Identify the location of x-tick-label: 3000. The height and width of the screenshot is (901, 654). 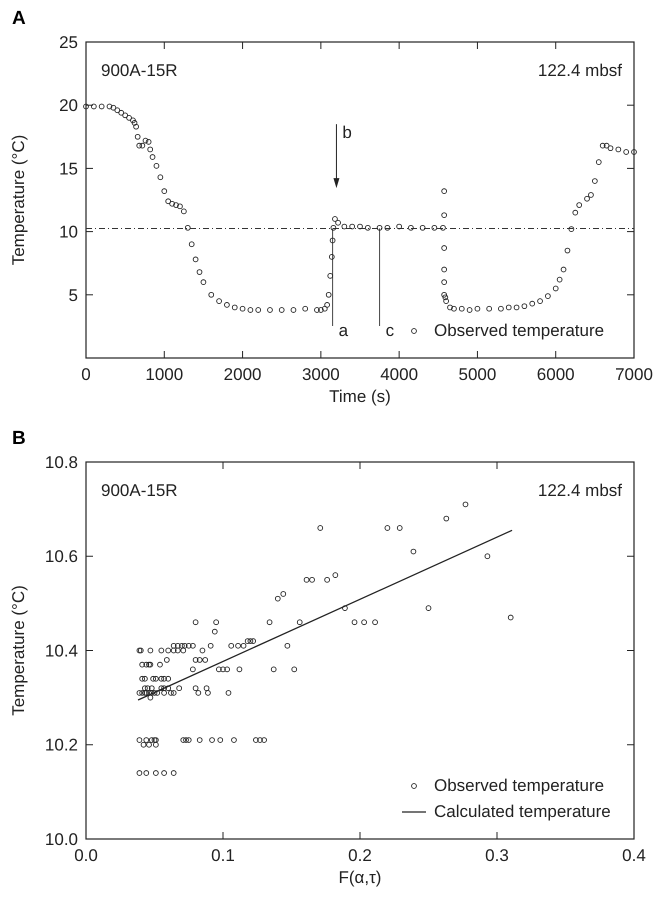
(321, 374).